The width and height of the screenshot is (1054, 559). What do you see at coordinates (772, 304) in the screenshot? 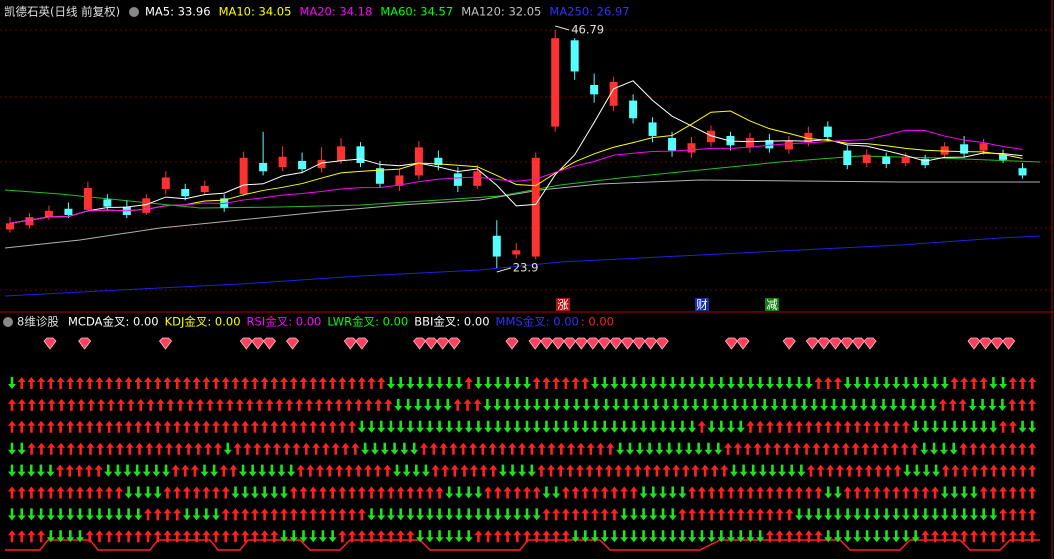
I see `event-badge` at bounding box center [772, 304].